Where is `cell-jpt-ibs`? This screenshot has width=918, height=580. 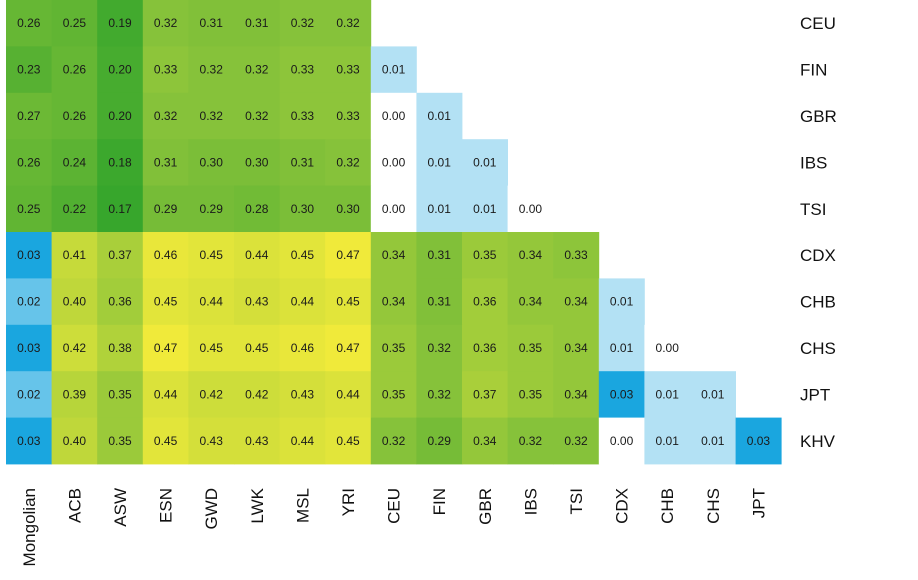 cell-jpt-ibs is located at coordinates (530, 394).